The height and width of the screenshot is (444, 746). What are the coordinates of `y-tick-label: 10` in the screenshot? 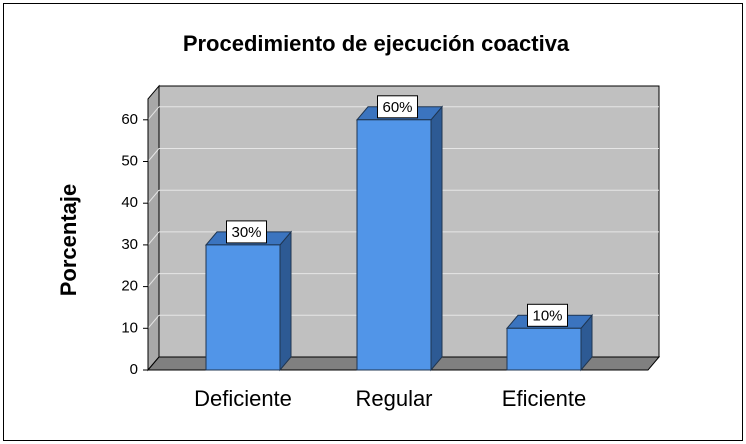 It's located at (129, 327).